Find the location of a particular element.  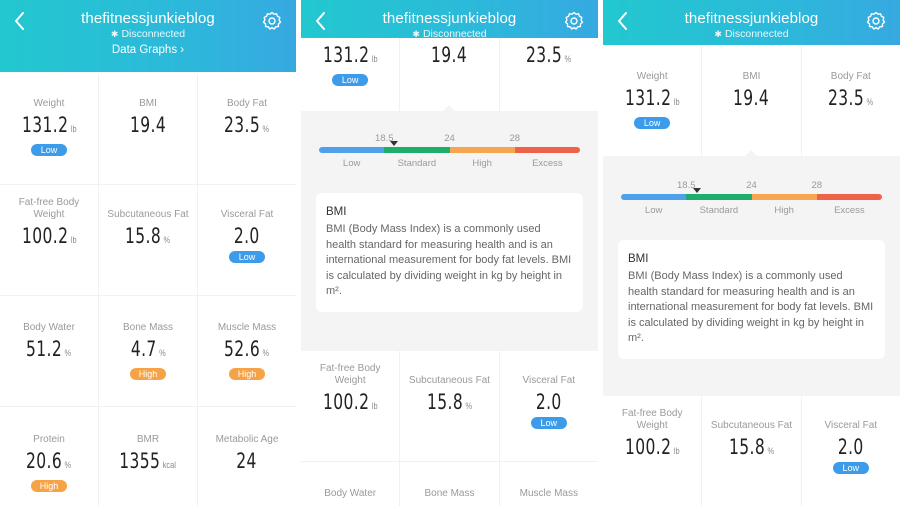

current-value-marker is located at coordinates (696, 190).